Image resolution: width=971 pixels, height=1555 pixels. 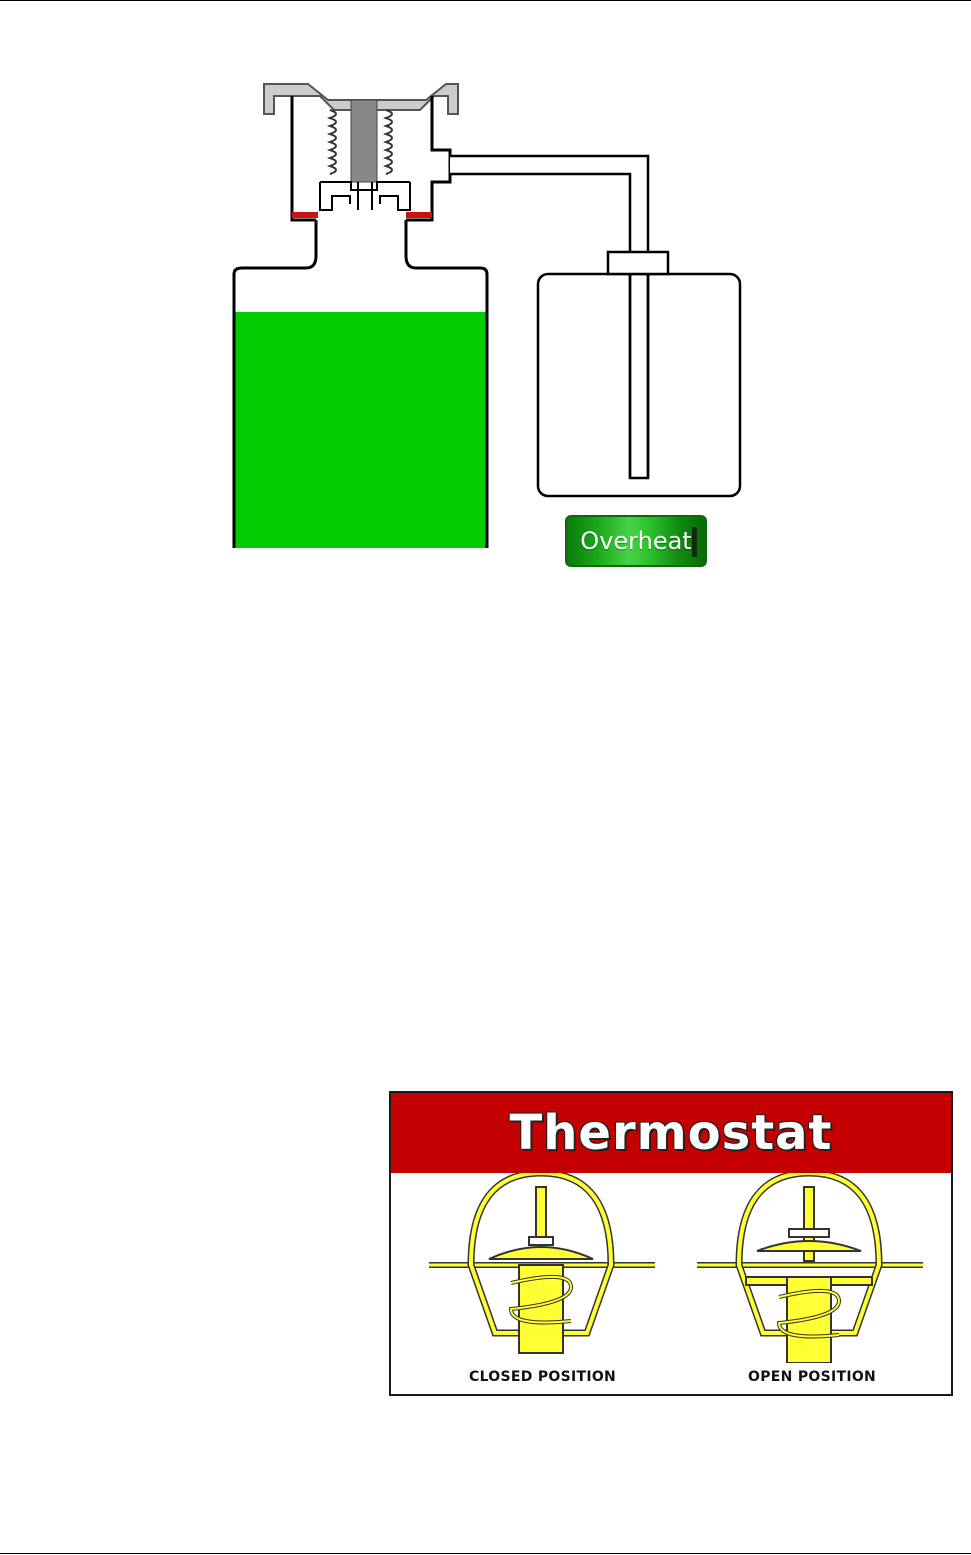 I want to click on overflow-tube, so click(x=550, y=317).